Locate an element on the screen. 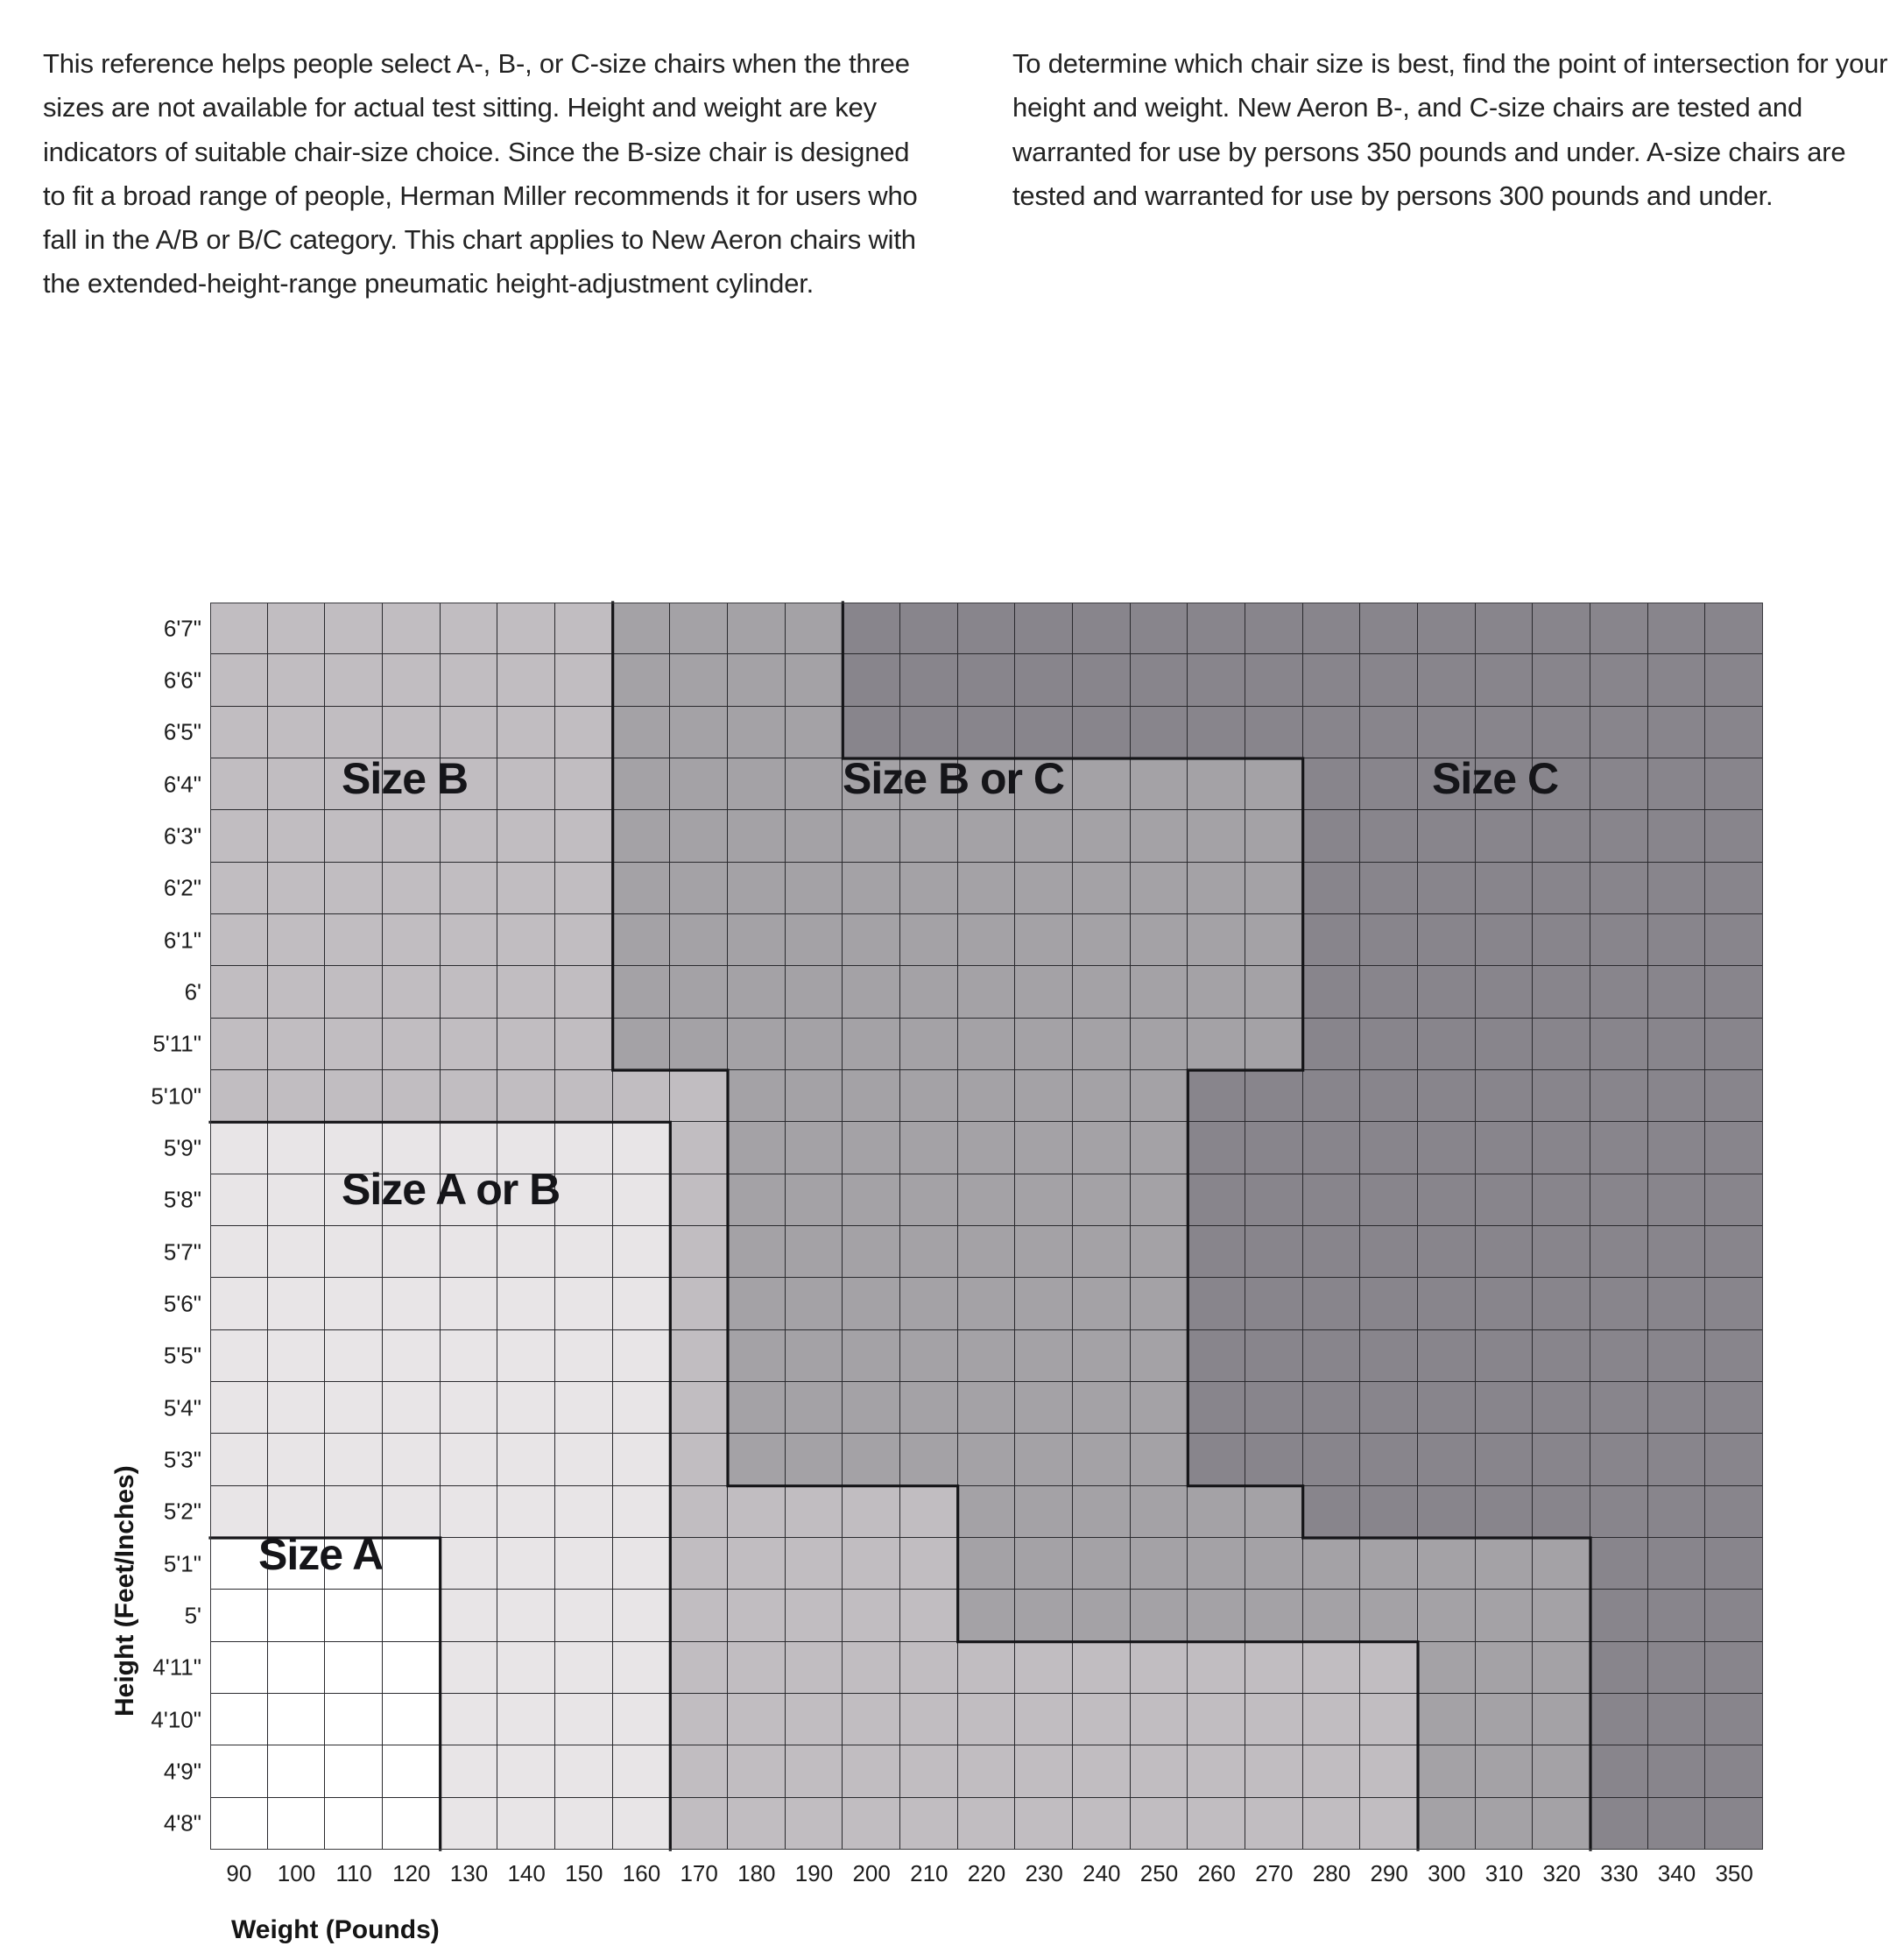  x-tick-label: 220 is located at coordinates (986, 1873).